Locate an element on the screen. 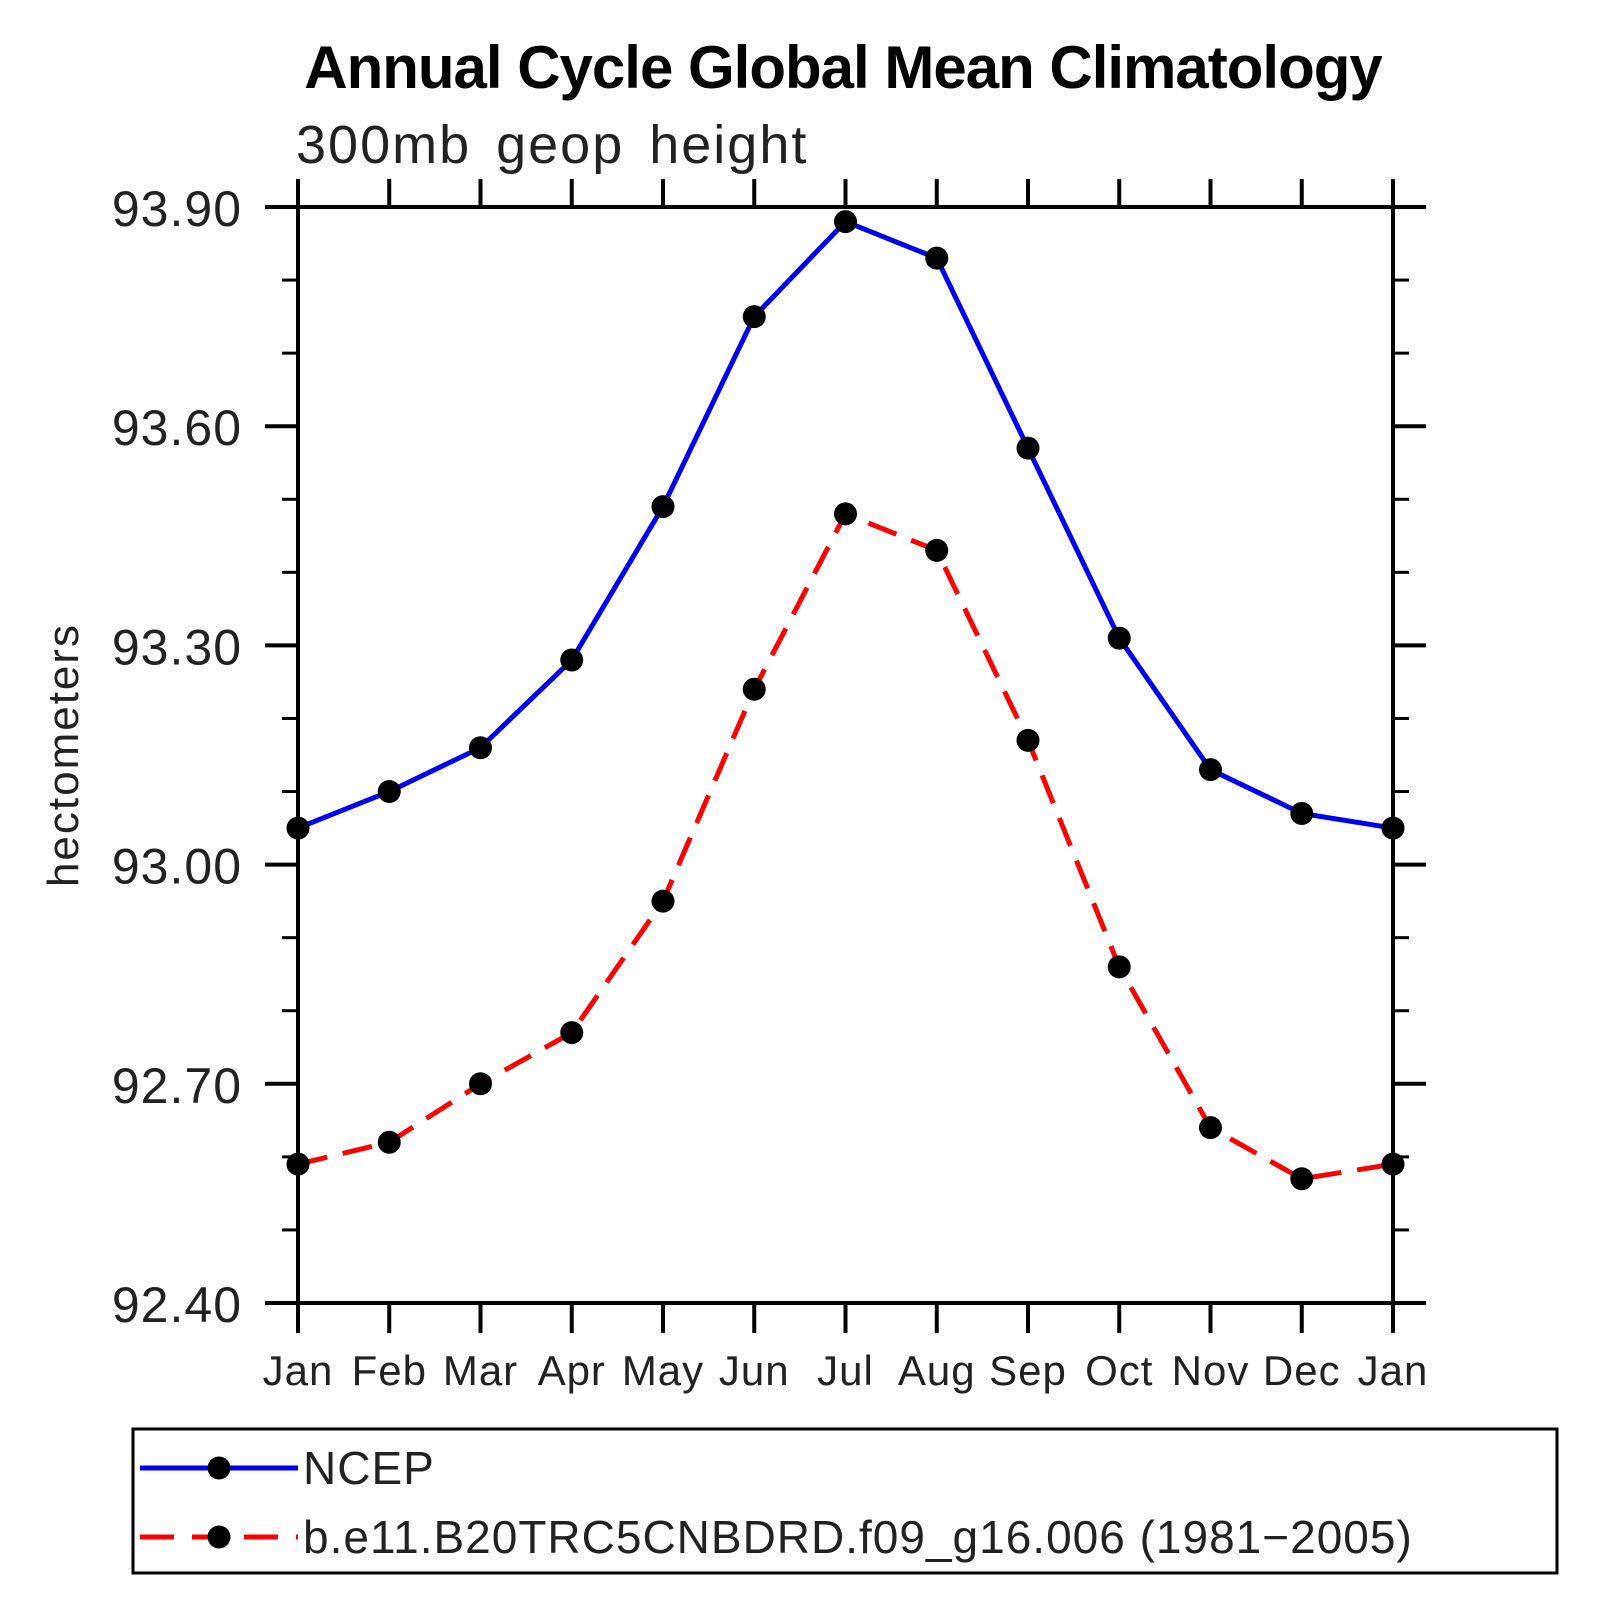 The image size is (1613, 1613). x-tick-label: Jul is located at coordinates (845, 1370).